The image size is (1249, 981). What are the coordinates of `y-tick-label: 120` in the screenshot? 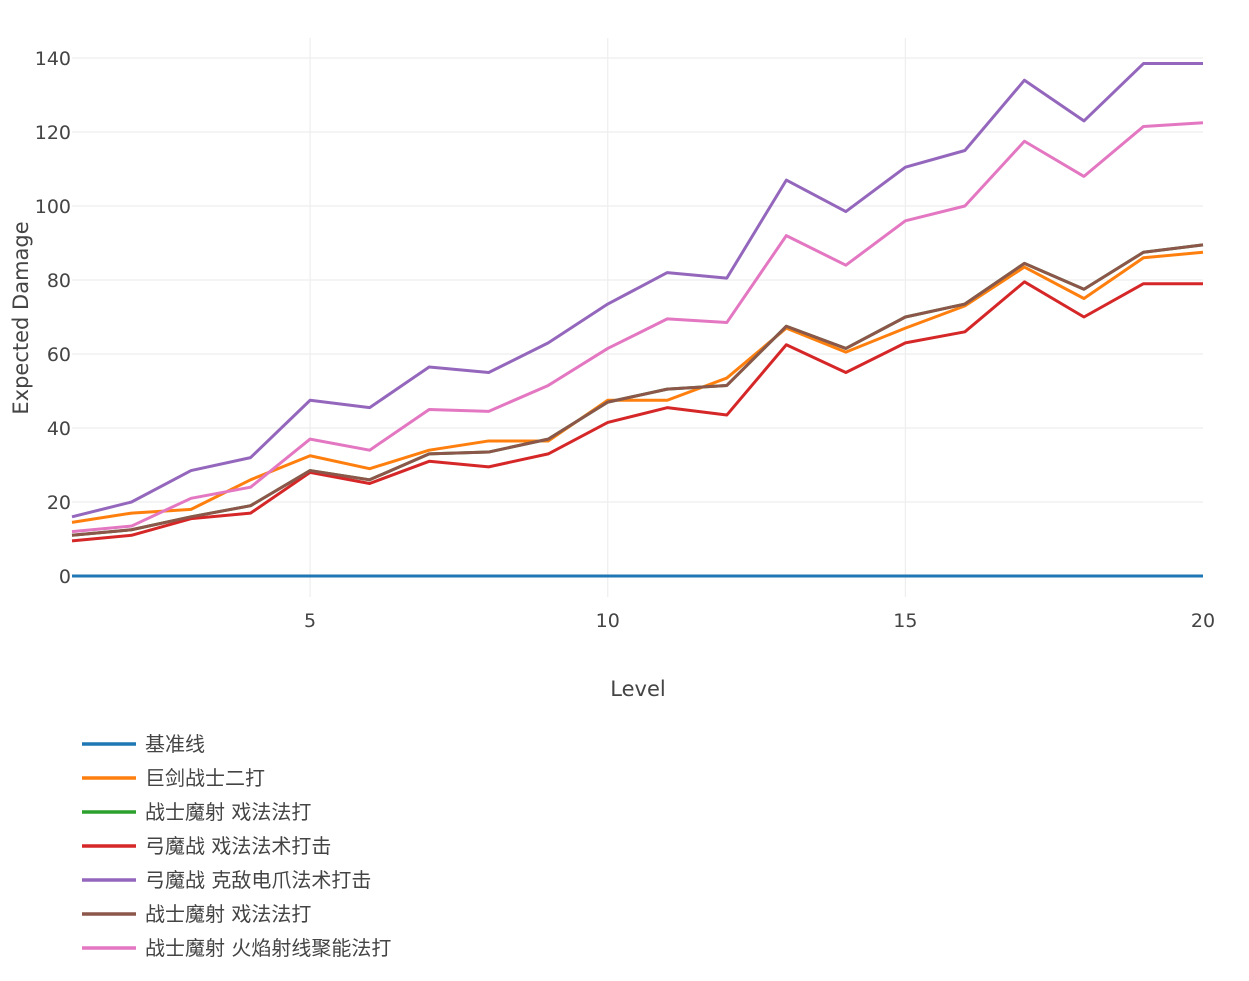 It's located at (53, 133).